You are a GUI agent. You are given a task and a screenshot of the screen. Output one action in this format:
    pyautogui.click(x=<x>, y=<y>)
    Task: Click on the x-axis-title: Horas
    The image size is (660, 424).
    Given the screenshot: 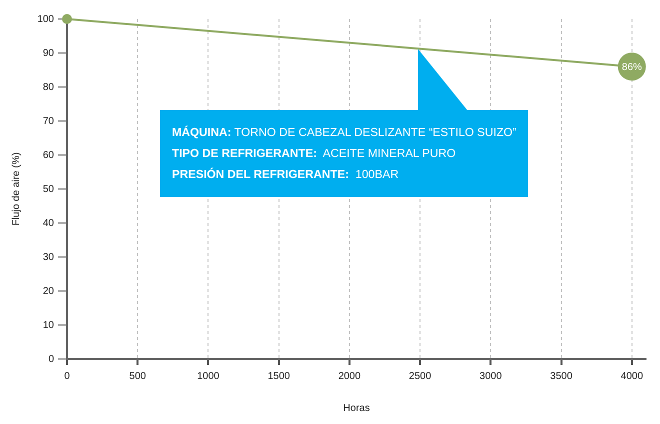 What is the action you would take?
    pyautogui.click(x=356, y=408)
    